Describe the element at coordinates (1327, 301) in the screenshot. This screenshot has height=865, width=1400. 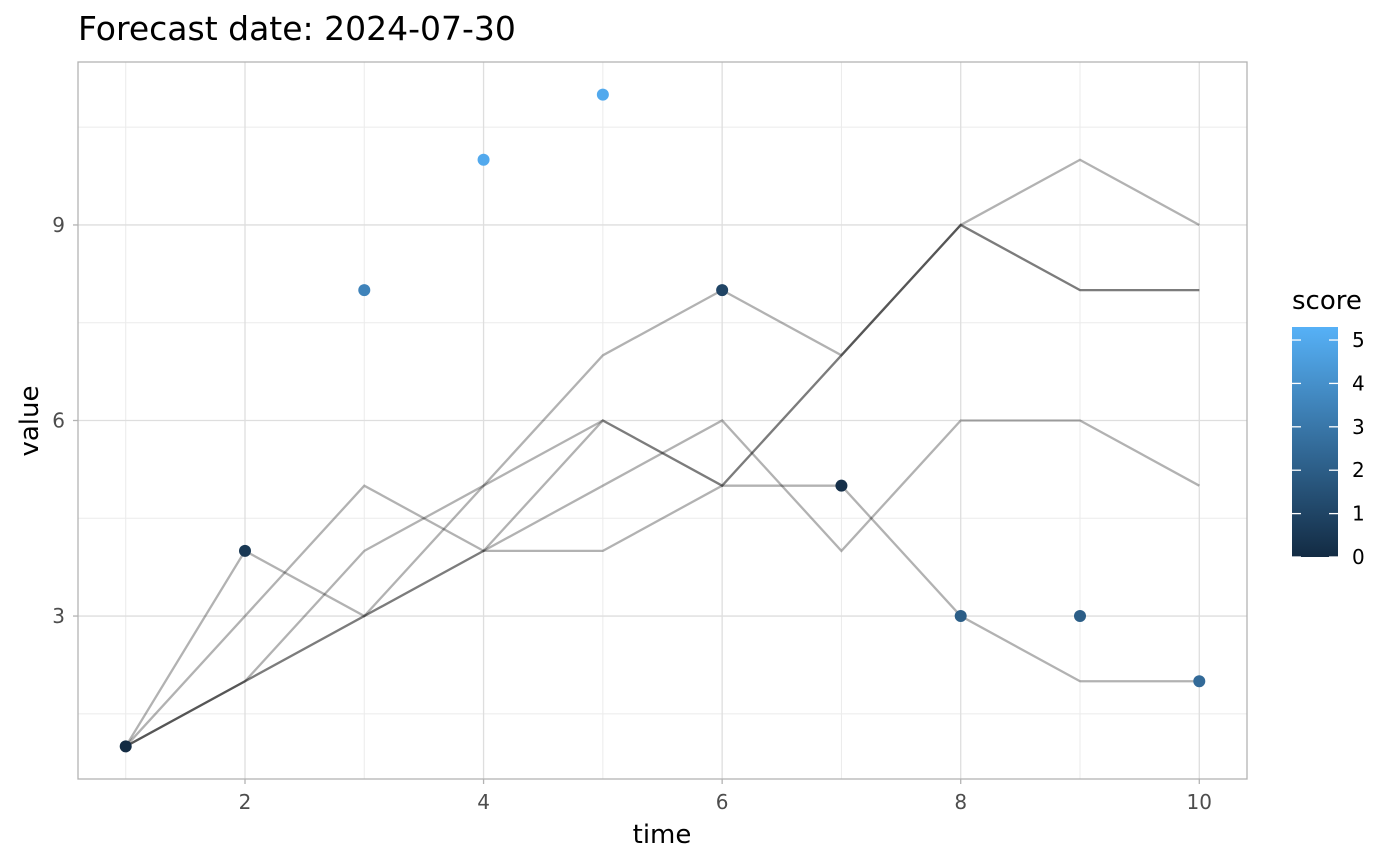
I see `legend-title: score` at that location.